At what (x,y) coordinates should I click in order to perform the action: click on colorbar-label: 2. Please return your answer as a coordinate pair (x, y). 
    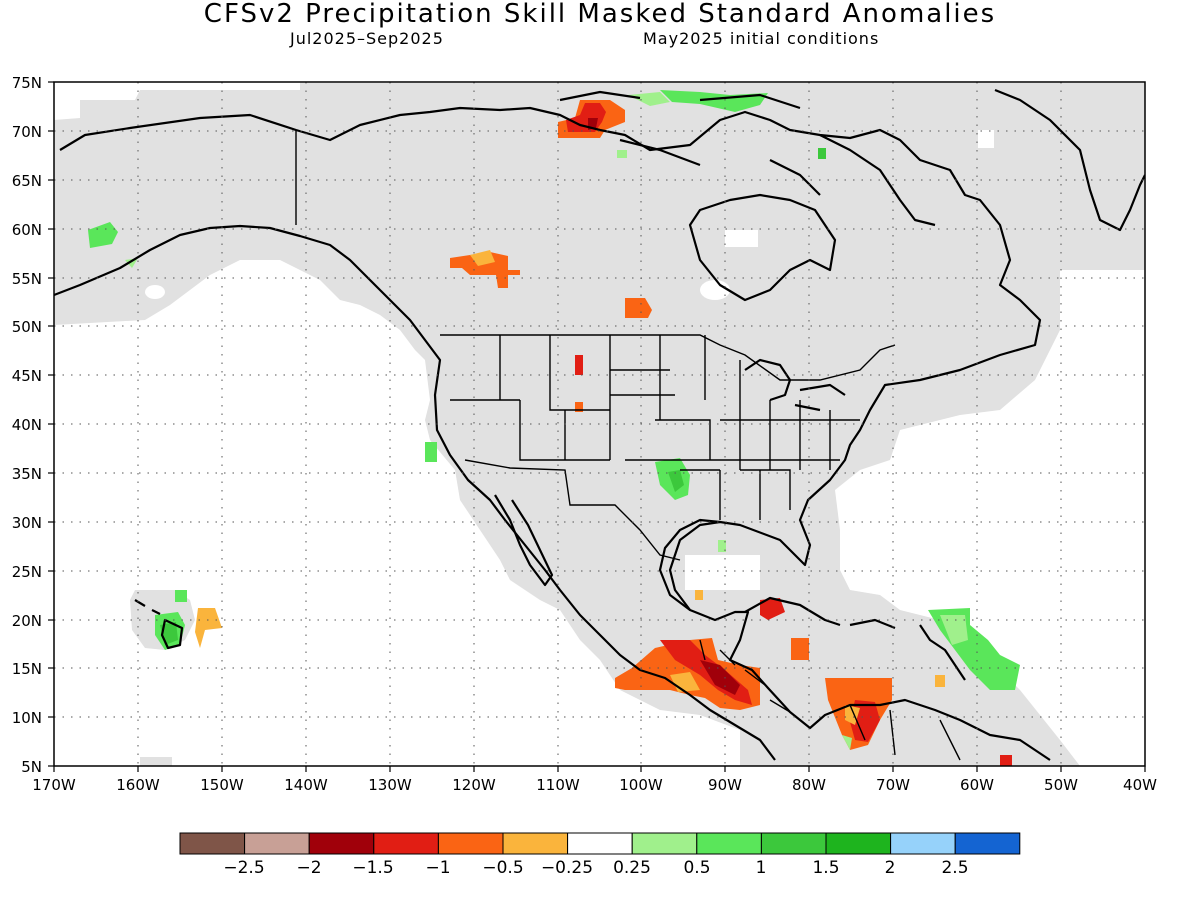
    Looking at the image, I should click on (890, 868).